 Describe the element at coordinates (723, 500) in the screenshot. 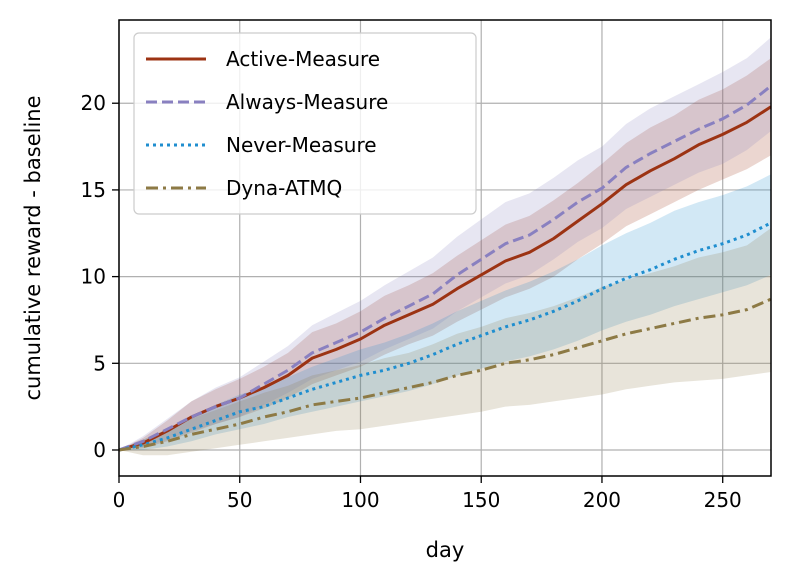

I see `x-tick-label: 250` at that location.